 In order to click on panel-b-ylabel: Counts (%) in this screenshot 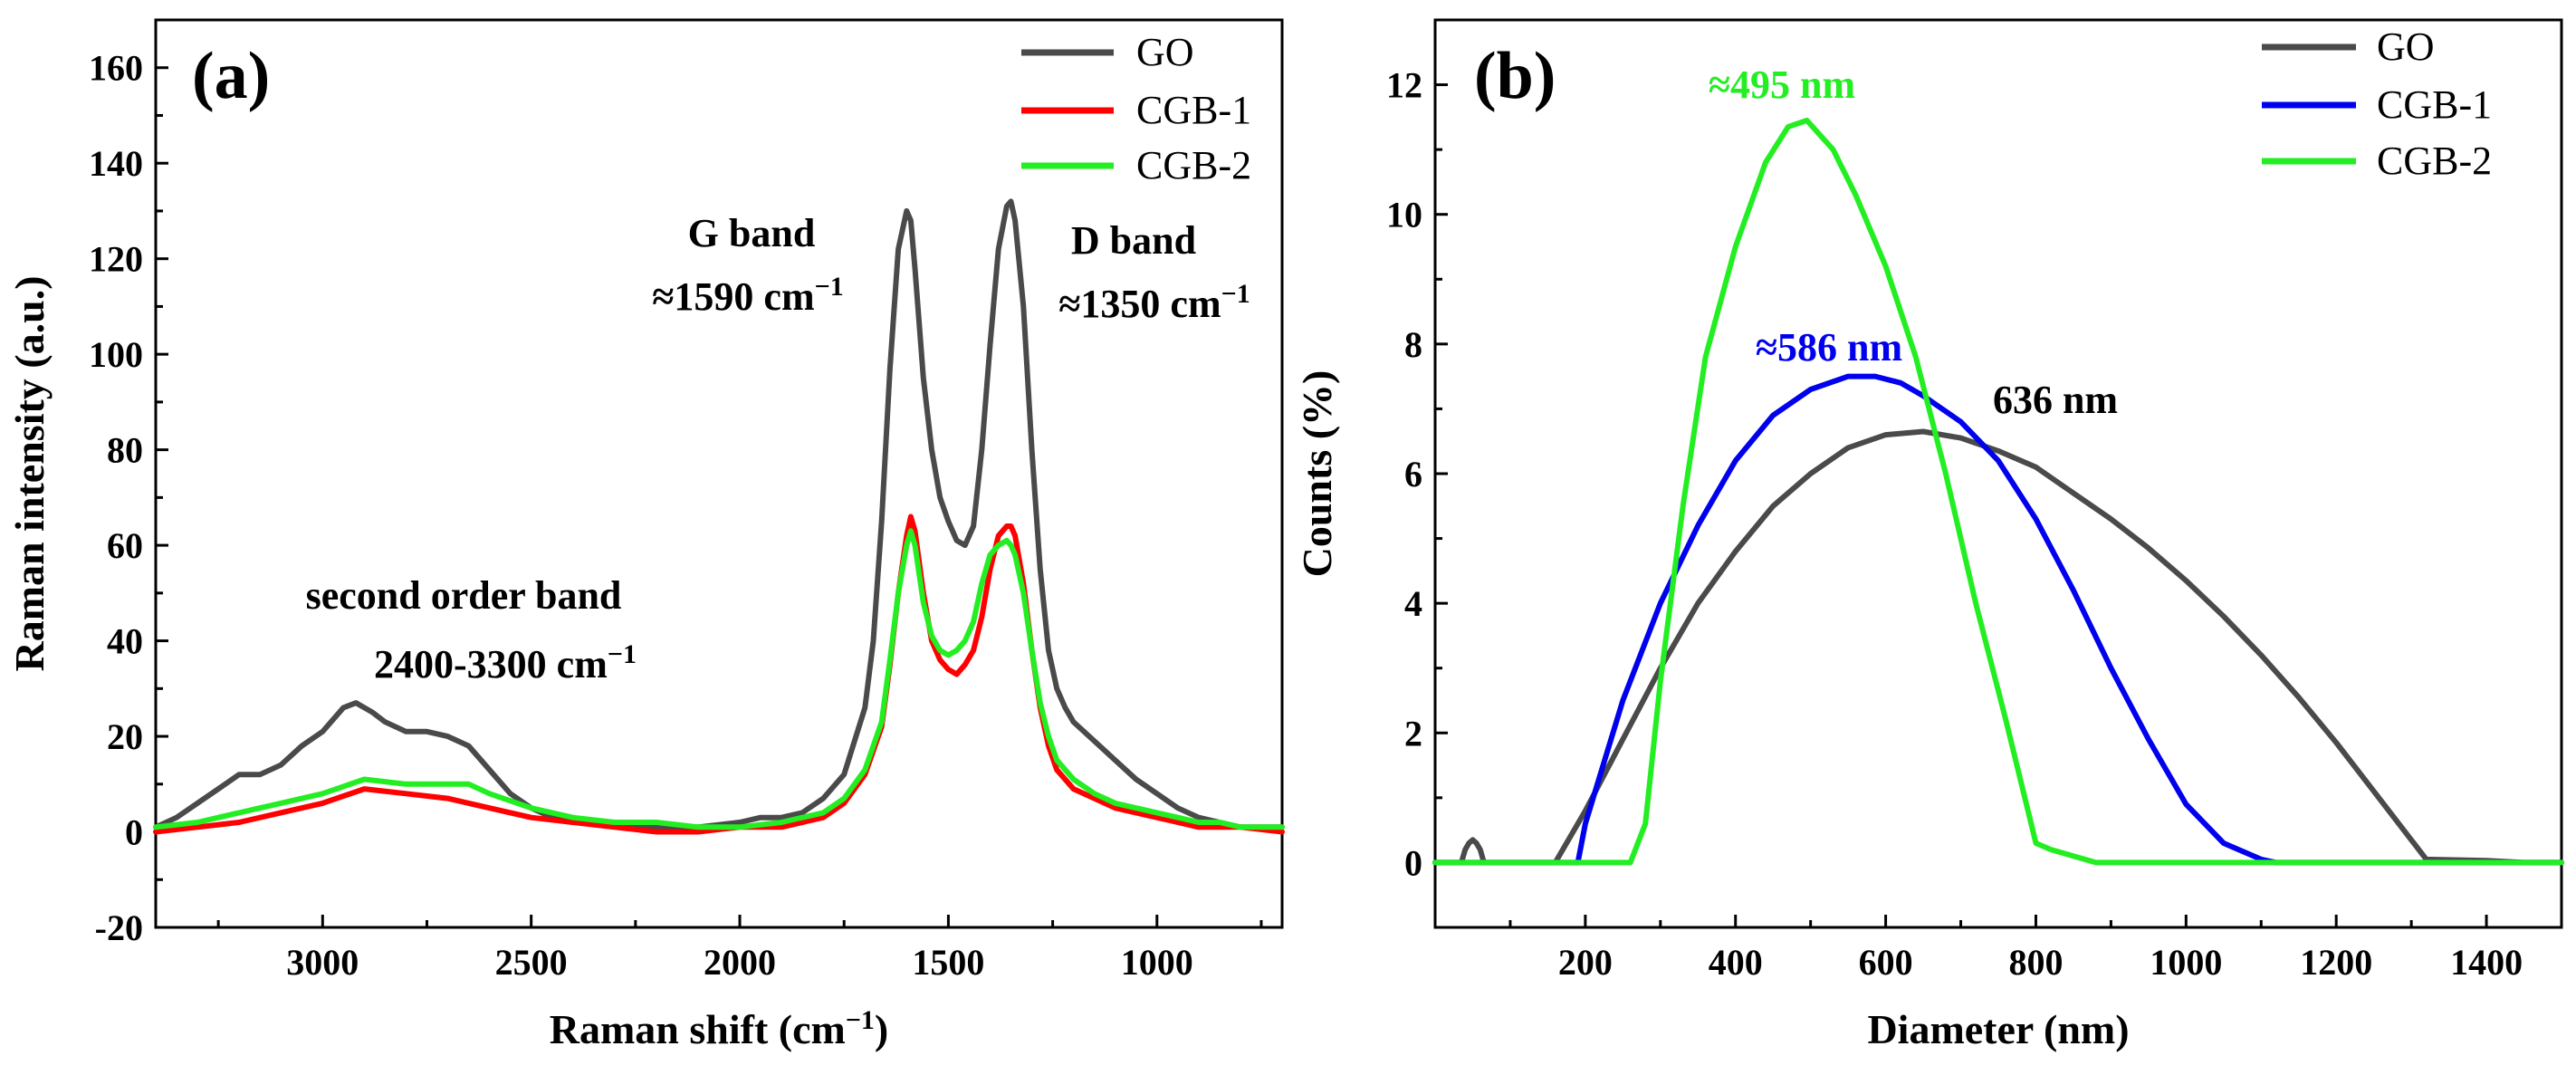, I will do `click(1317, 474)`.